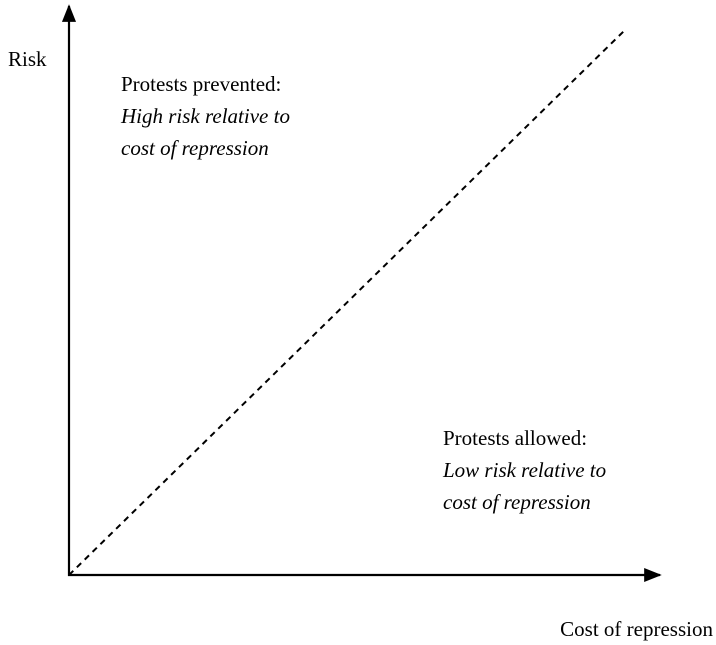 Image resolution: width=716 pixels, height=645 pixels. Describe the element at coordinates (636, 629) in the screenshot. I see `x-axis-label: Cost of repression` at that location.